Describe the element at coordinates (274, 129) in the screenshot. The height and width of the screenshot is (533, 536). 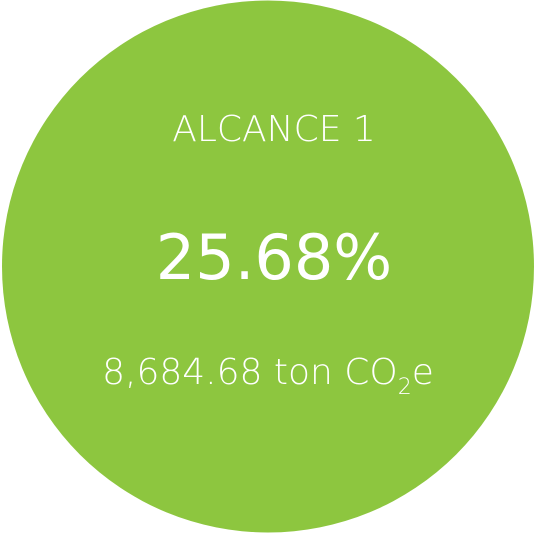
I see `title: ALCANCE 1` at that location.